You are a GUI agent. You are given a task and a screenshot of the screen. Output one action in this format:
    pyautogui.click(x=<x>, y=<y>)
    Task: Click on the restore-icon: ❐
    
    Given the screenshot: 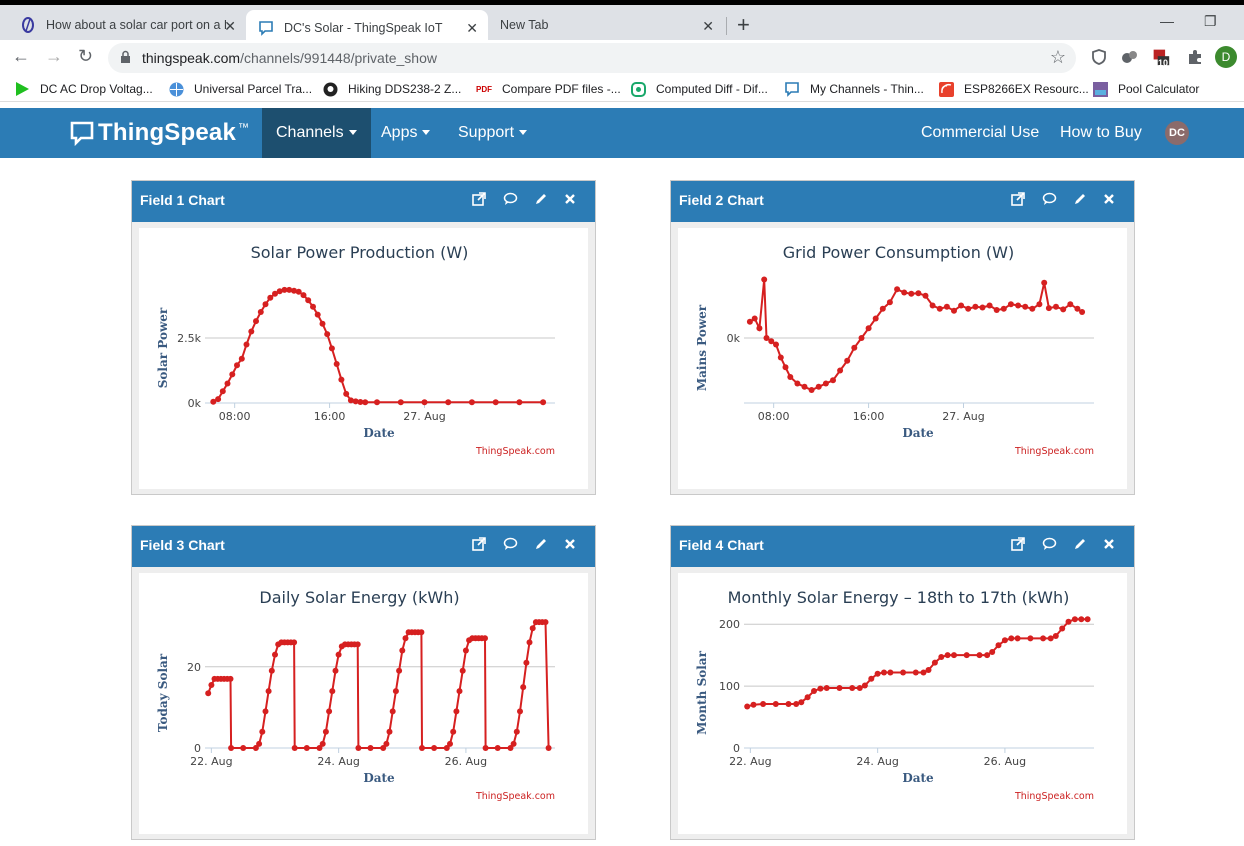 What is the action you would take?
    pyautogui.click(x=1210, y=21)
    